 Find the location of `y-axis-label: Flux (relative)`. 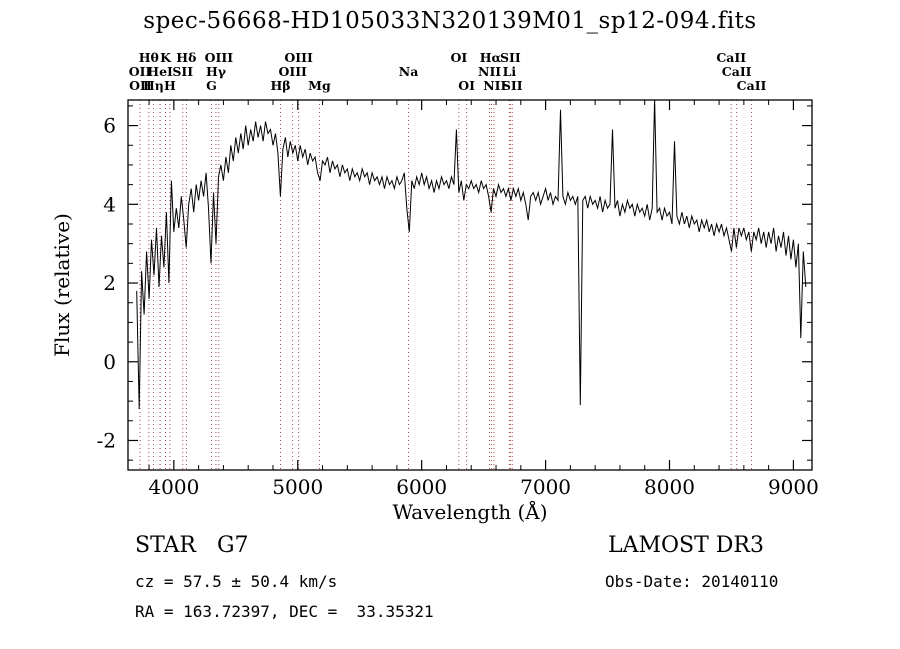

y-axis-label: Flux (relative) is located at coordinates (62, 285).